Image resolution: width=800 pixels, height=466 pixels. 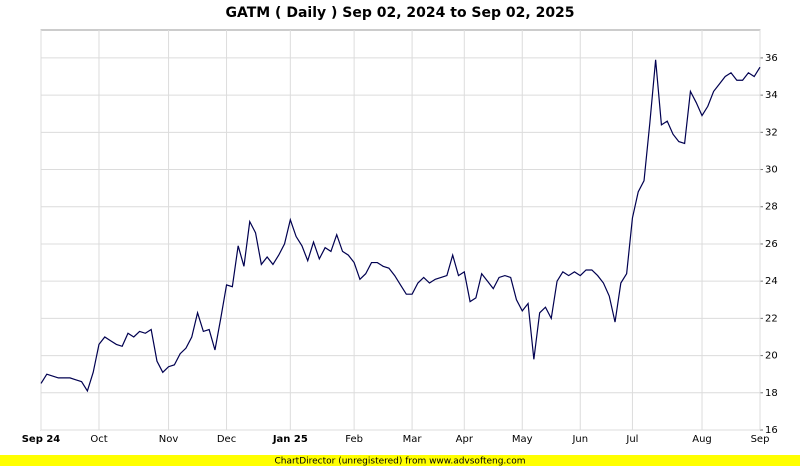 What do you see at coordinates (631, 439) in the screenshot?
I see `x-tick-label: Jul` at bounding box center [631, 439].